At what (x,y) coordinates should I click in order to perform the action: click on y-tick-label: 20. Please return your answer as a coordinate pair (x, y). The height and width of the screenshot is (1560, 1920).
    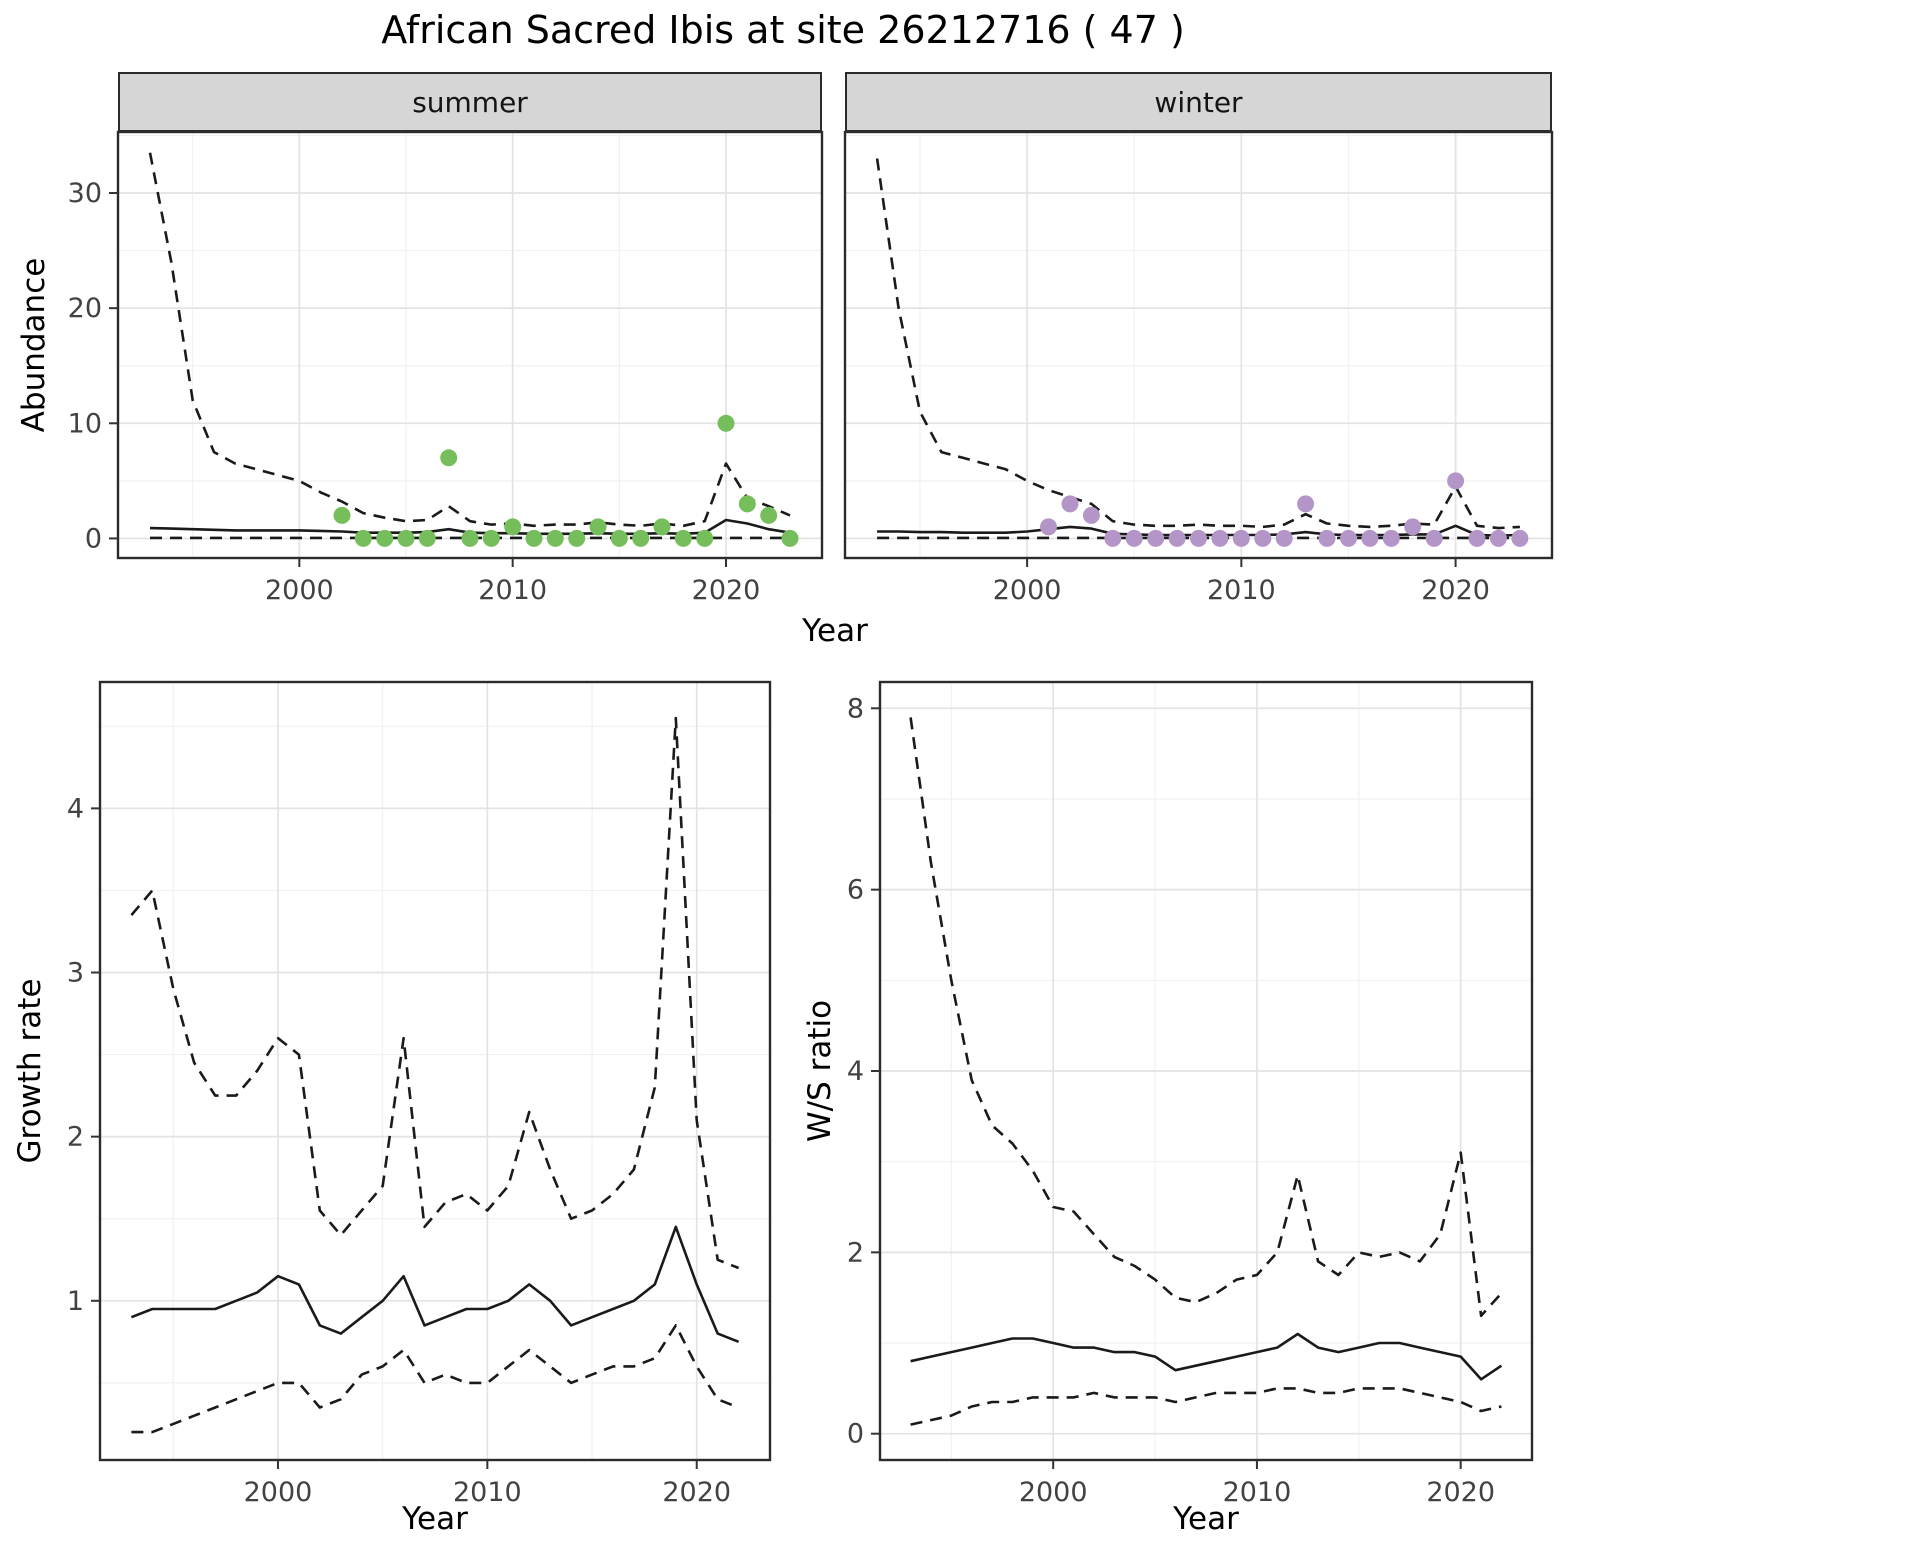
    Looking at the image, I should click on (85, 308).